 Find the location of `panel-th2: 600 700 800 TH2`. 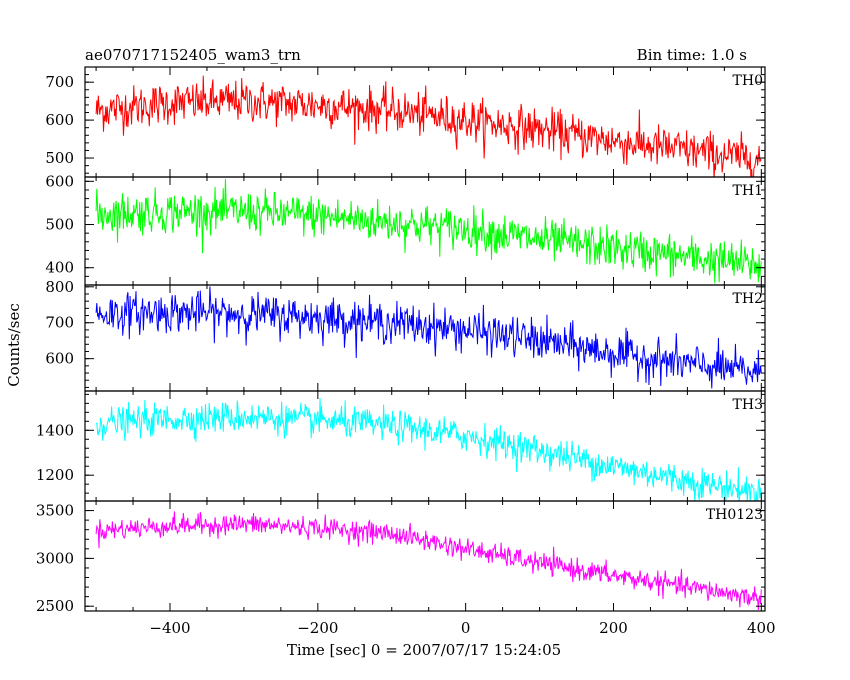

panel-th2: 600 700 800 TH2 is located at coordinates (405, 335).